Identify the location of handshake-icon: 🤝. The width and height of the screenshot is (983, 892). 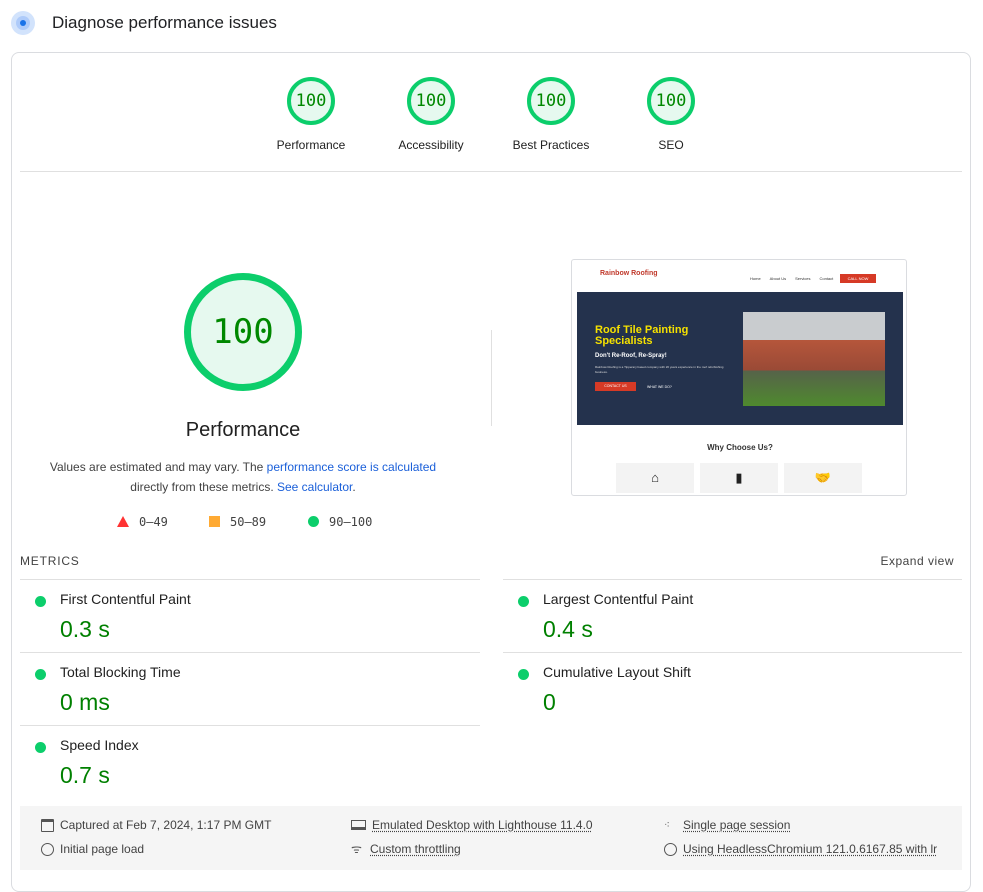
(823, 478).